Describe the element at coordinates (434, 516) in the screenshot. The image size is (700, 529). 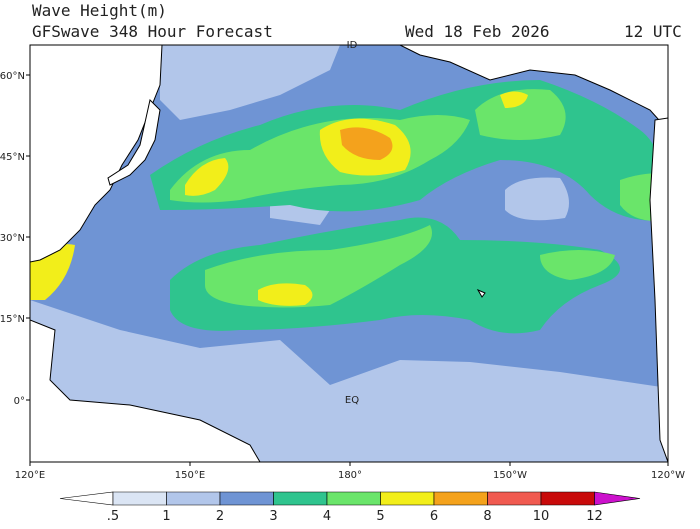
I see `colorbar-label: 6` at that location.